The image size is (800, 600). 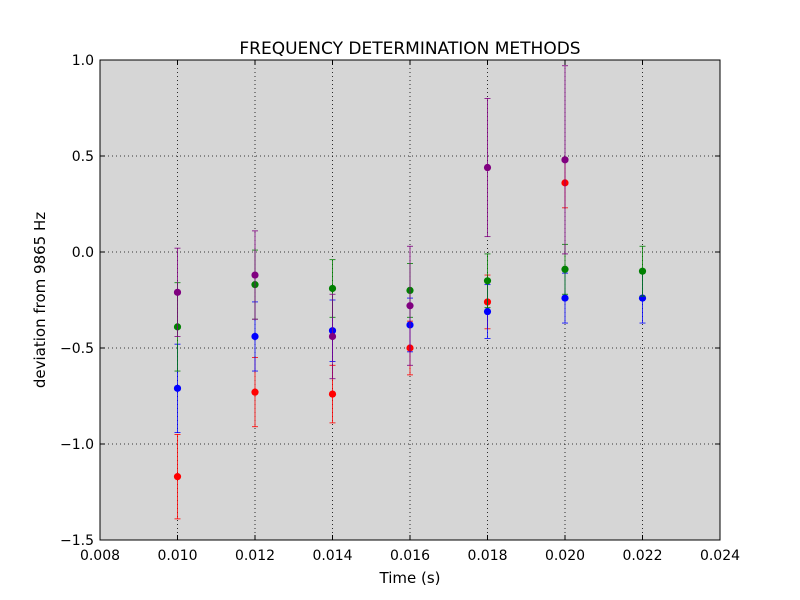 What do you see at coordinates (40, 300) in the screenshot?
I see `y-axis-label: deviation from 9865 Hz` at bounding box center [40, 300].